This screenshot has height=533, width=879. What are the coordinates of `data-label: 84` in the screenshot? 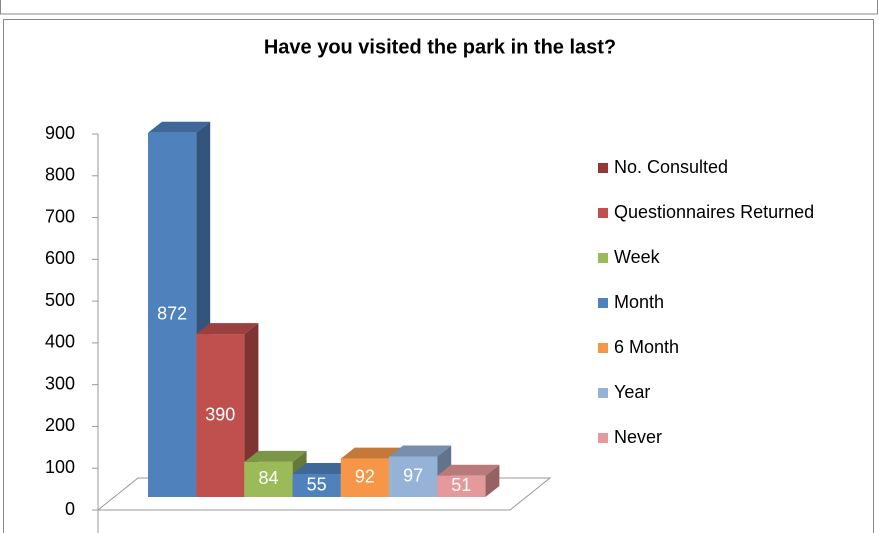 It's located at (268, 478).